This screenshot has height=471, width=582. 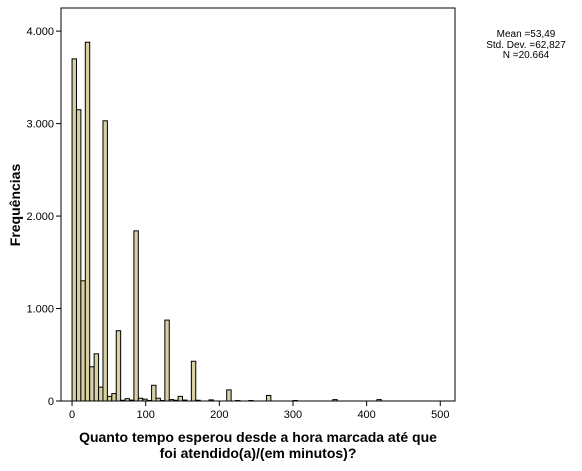 What do you see at coordinates (72, 415) in the screenshot?
I see `x-tick-label-0: 0` at bounding box center [72, 415].